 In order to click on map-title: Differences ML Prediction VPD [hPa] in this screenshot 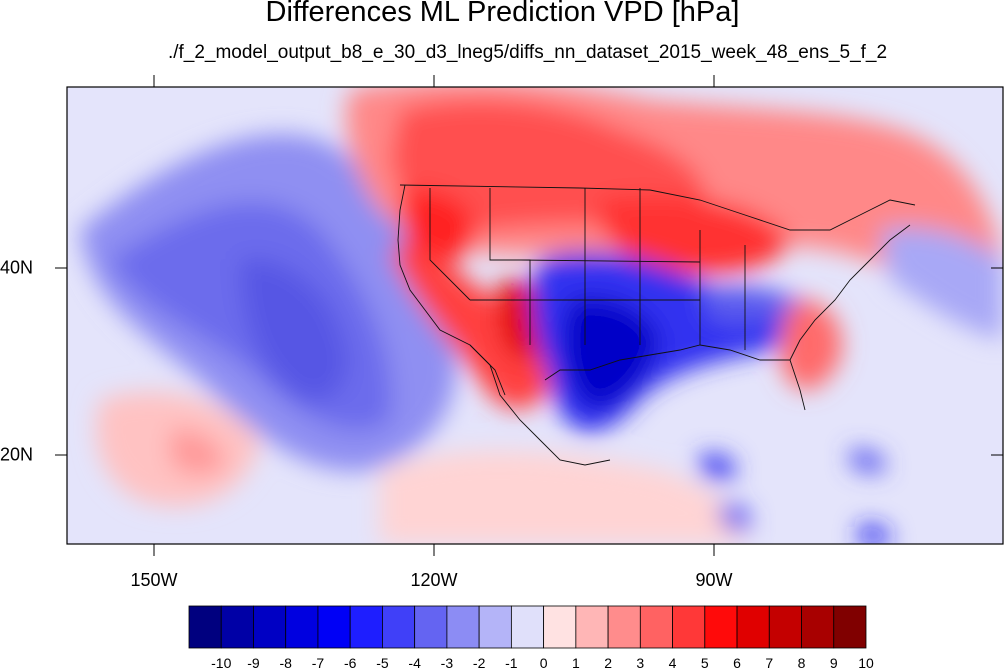, I will do `click(502, 14)`.